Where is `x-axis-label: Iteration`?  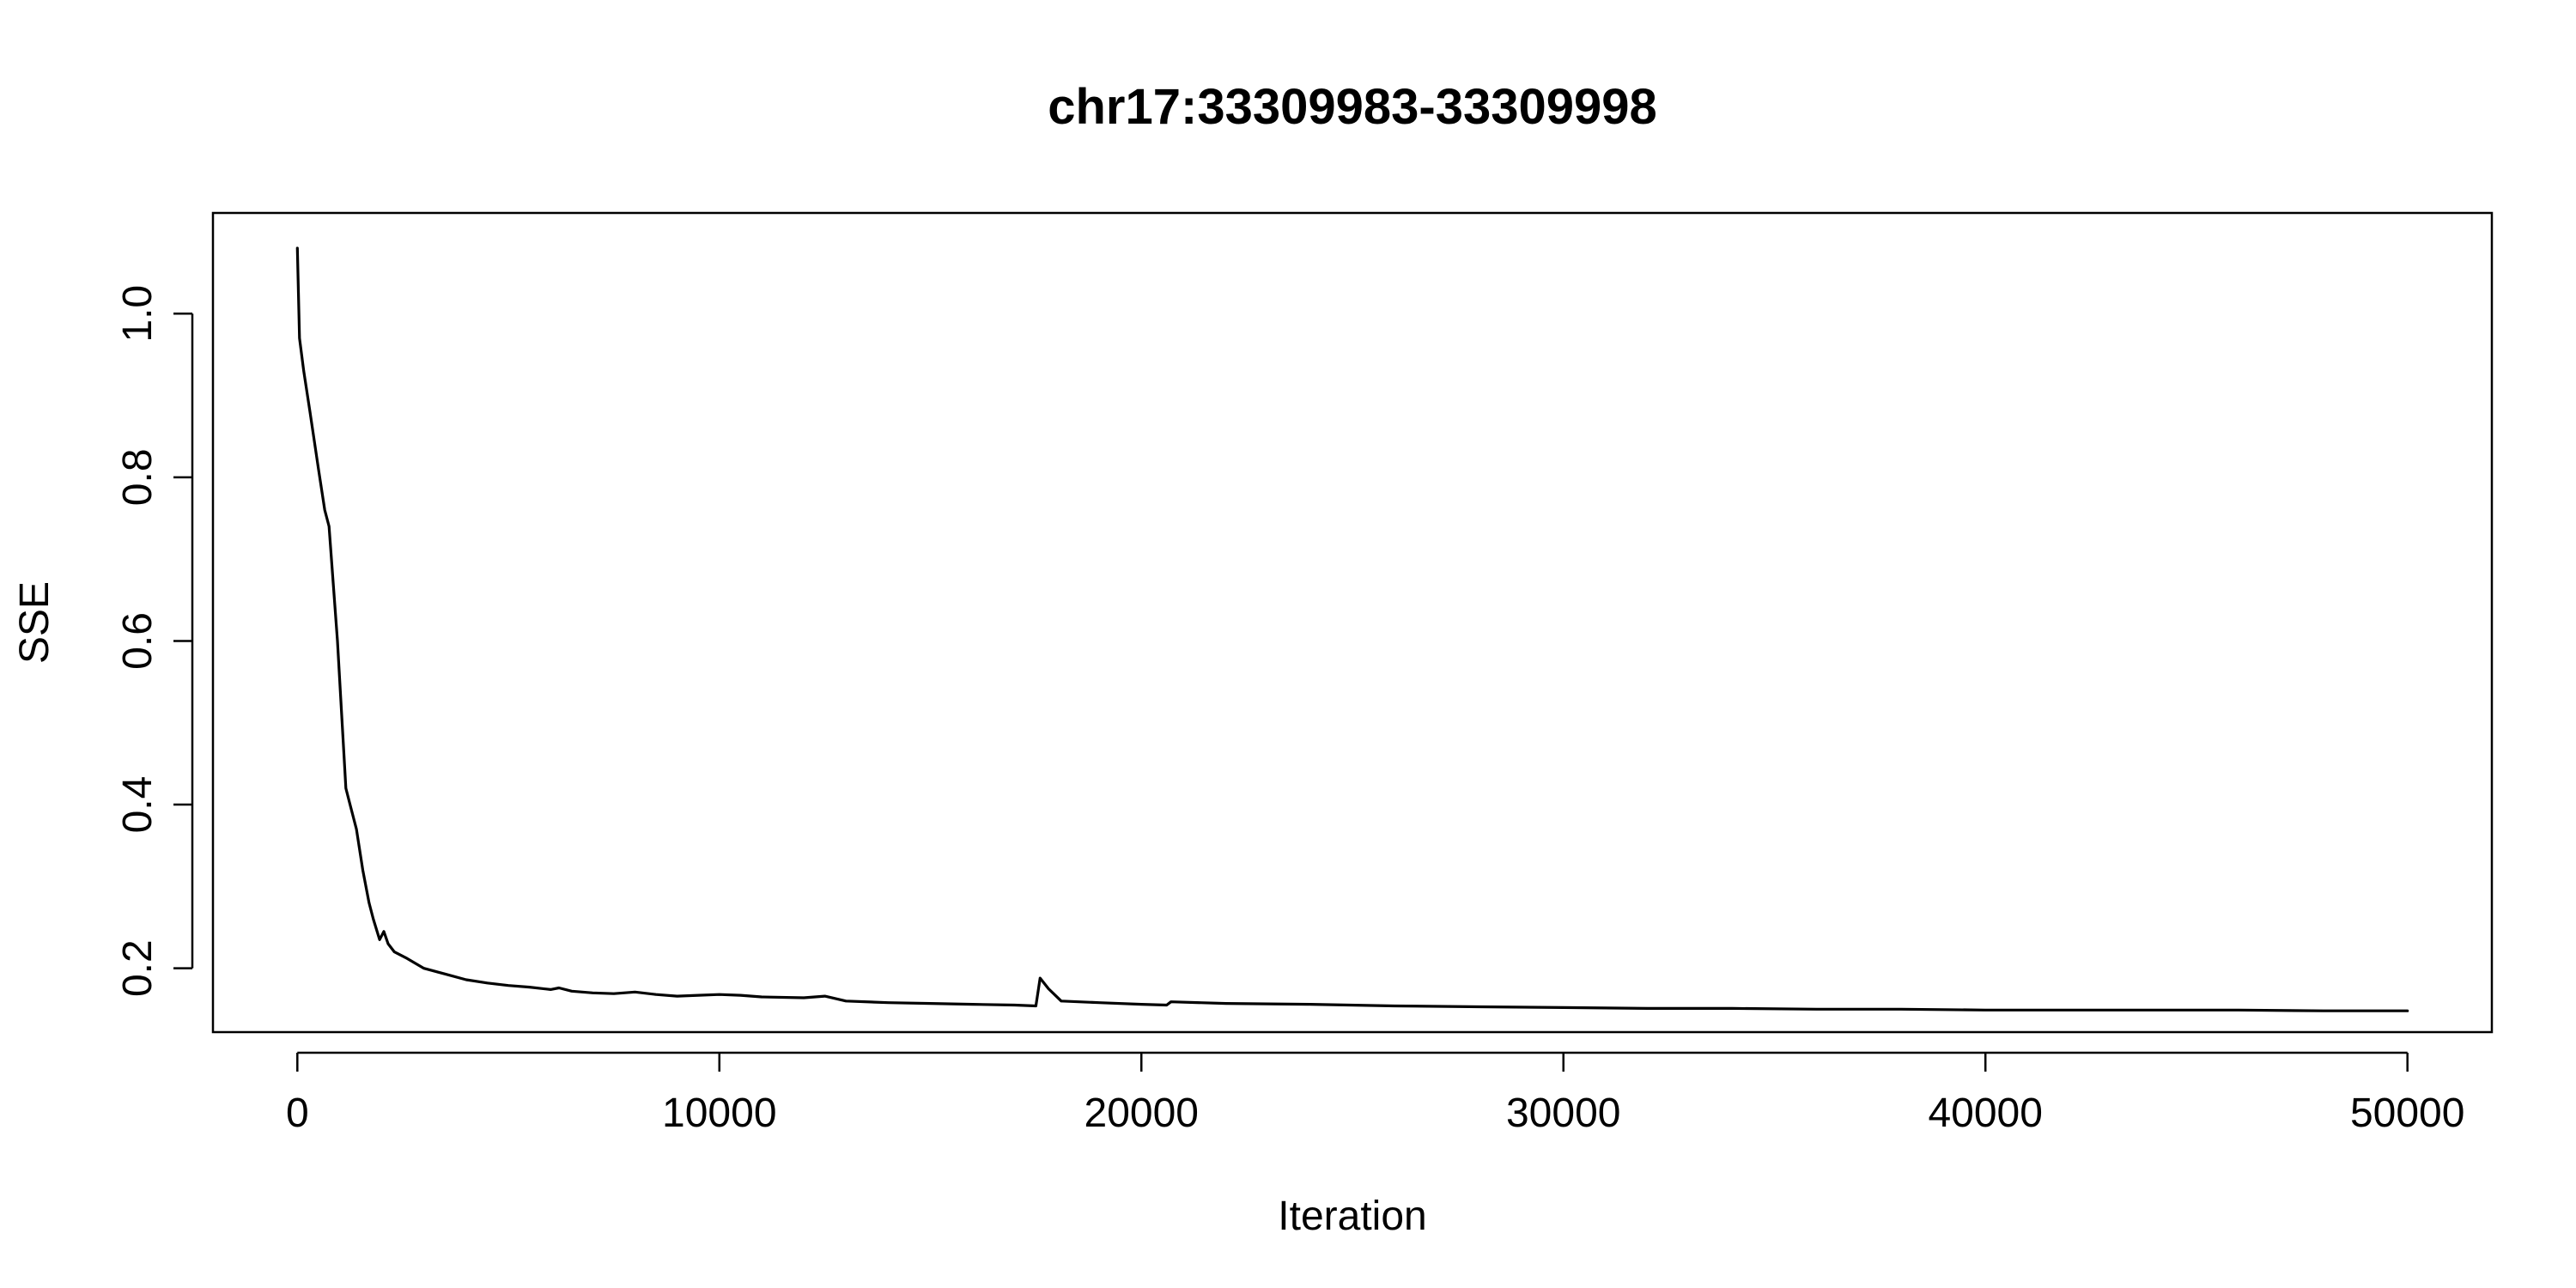
x-axis-label: Iteration is located at coordinates (1352, 1217).